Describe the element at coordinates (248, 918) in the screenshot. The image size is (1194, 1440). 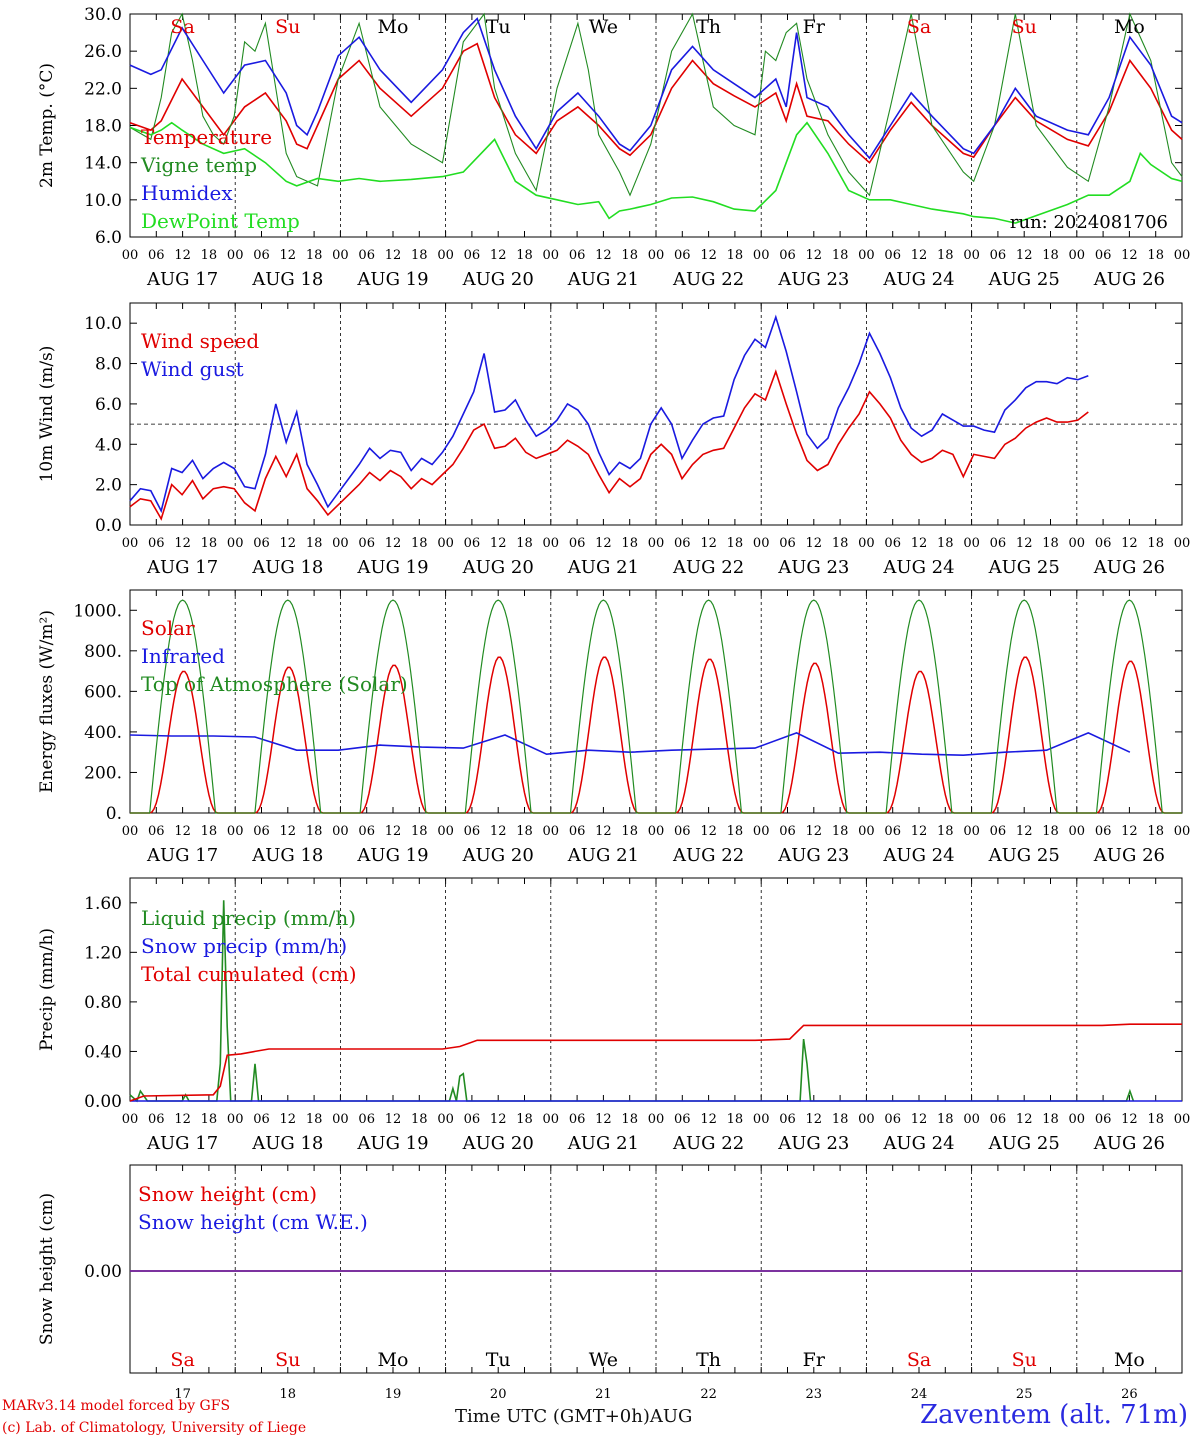
I see `legend-entry: Liquid precip (mm/h)` at that location.